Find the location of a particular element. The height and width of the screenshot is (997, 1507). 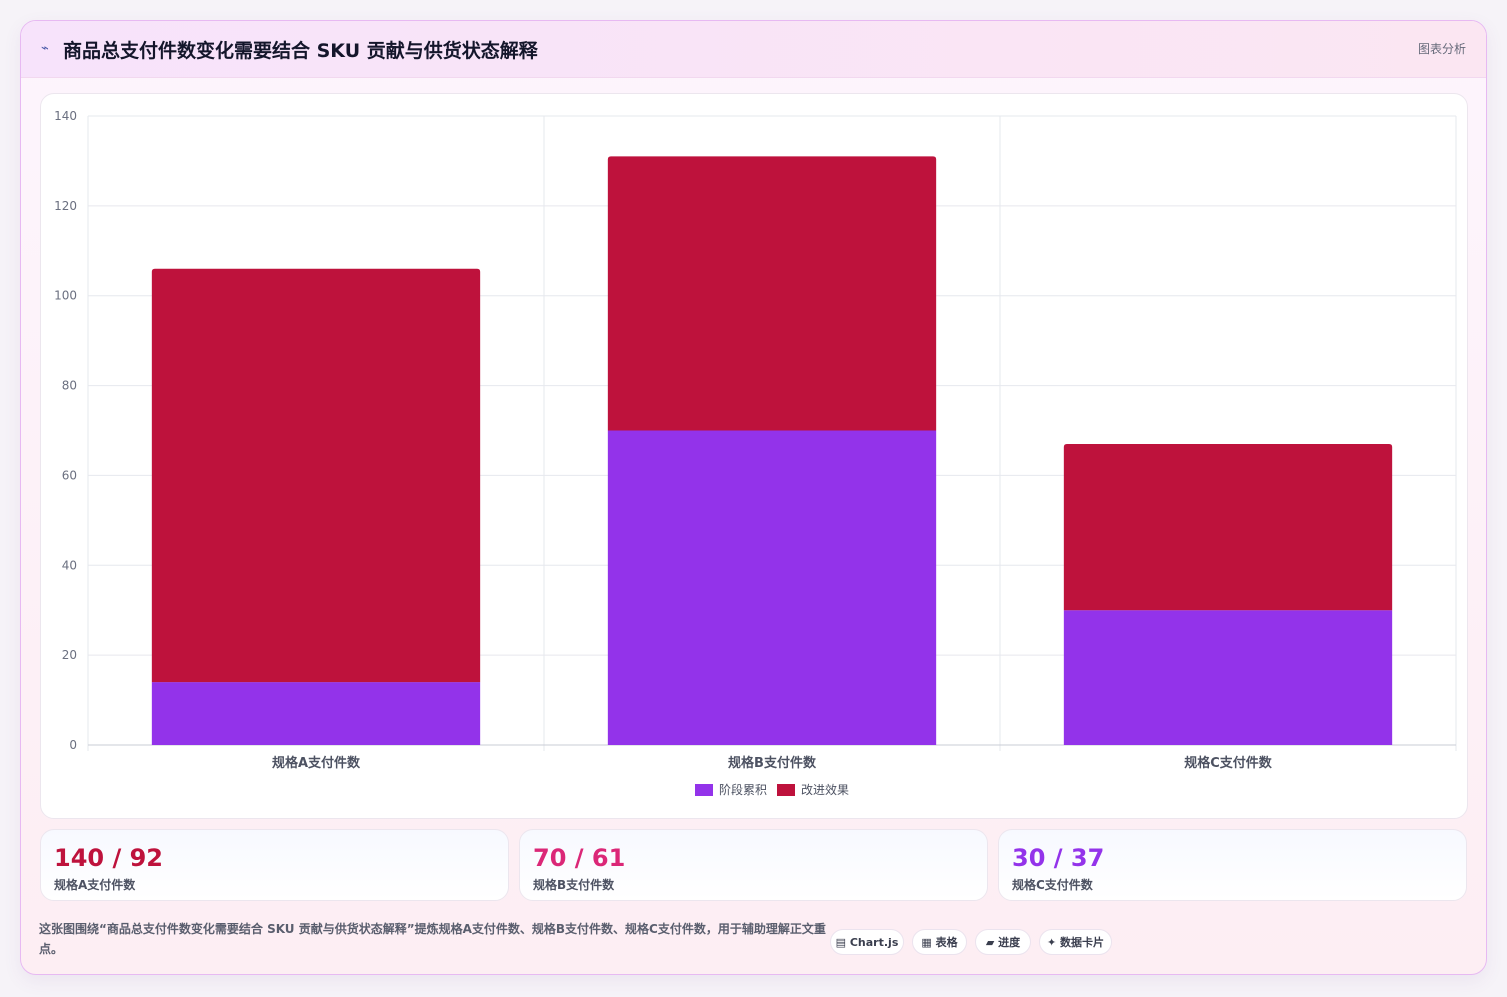

chart-line-icon: ⌁ is located at coordinates (45, 48).